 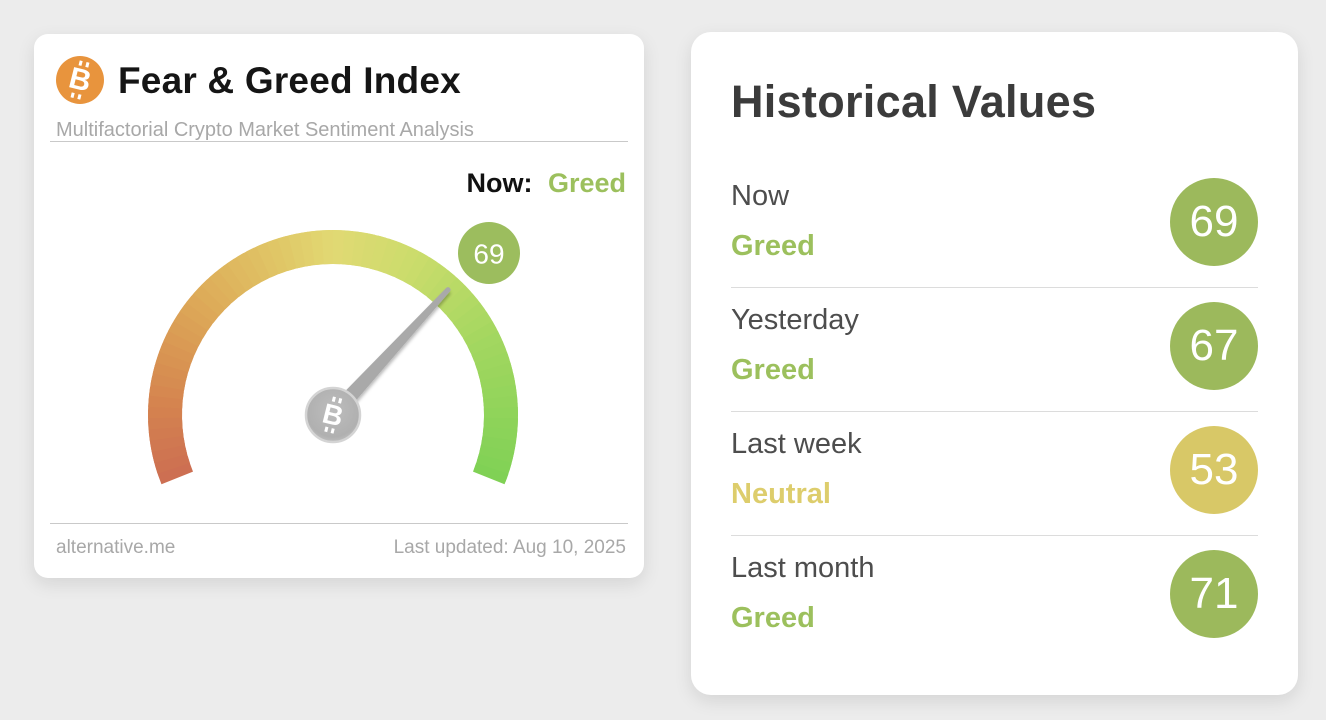 What do you see at coordinates (1214, 594) in the screenshot?
I see `row-value-badge: 71` at bounding box center [1214, 594].